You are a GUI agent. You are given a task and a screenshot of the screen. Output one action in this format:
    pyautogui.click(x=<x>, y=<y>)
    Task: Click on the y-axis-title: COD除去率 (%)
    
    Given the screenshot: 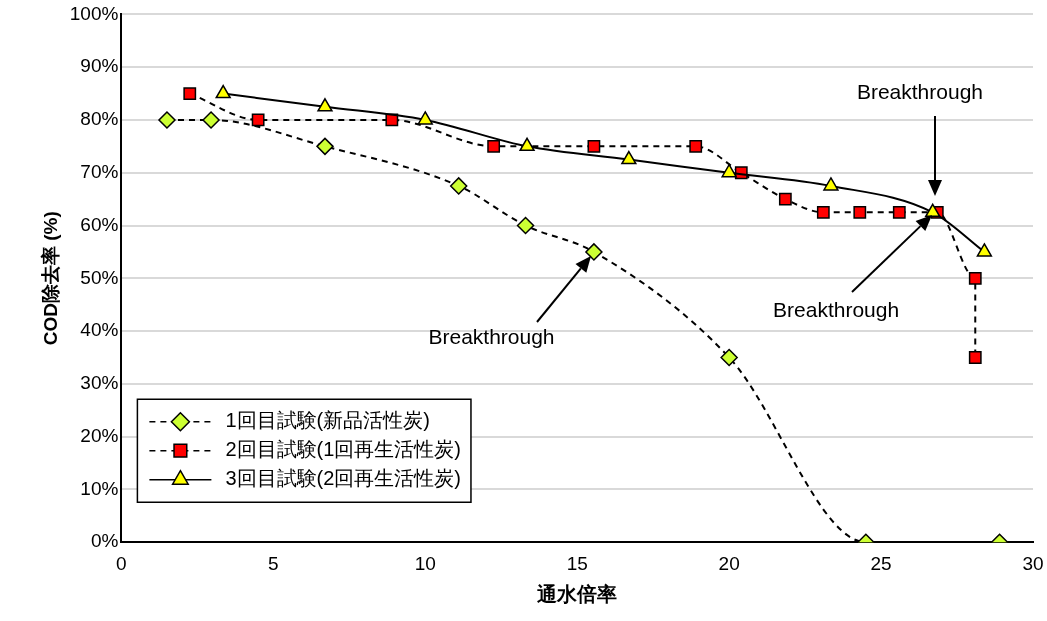 What is the action you would take?
    pyautogui.click(x=50, y=278)
    